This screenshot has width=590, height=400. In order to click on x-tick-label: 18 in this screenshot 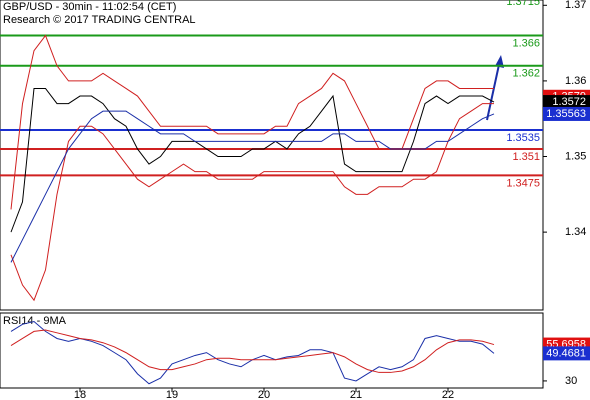, I will do `click(80, 394)`.